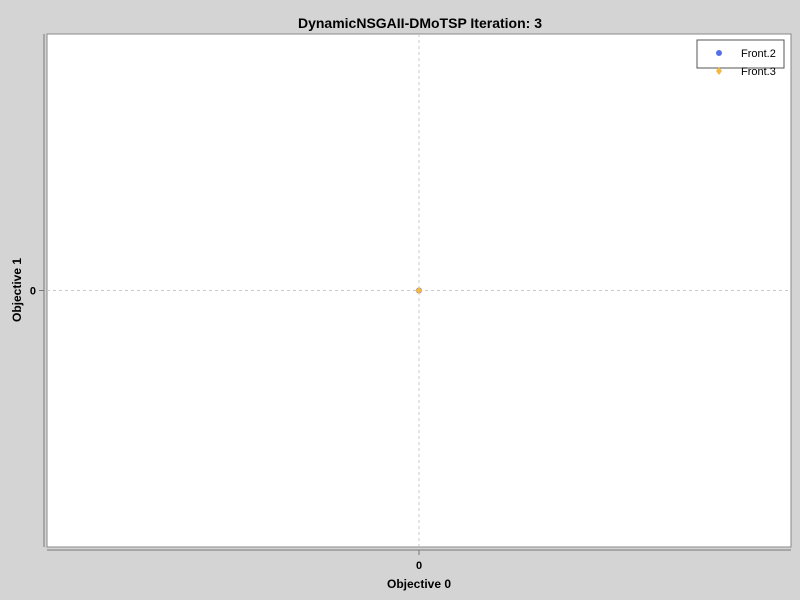  I want to click on x-axis-label: Objective 0, so click(419, 584).